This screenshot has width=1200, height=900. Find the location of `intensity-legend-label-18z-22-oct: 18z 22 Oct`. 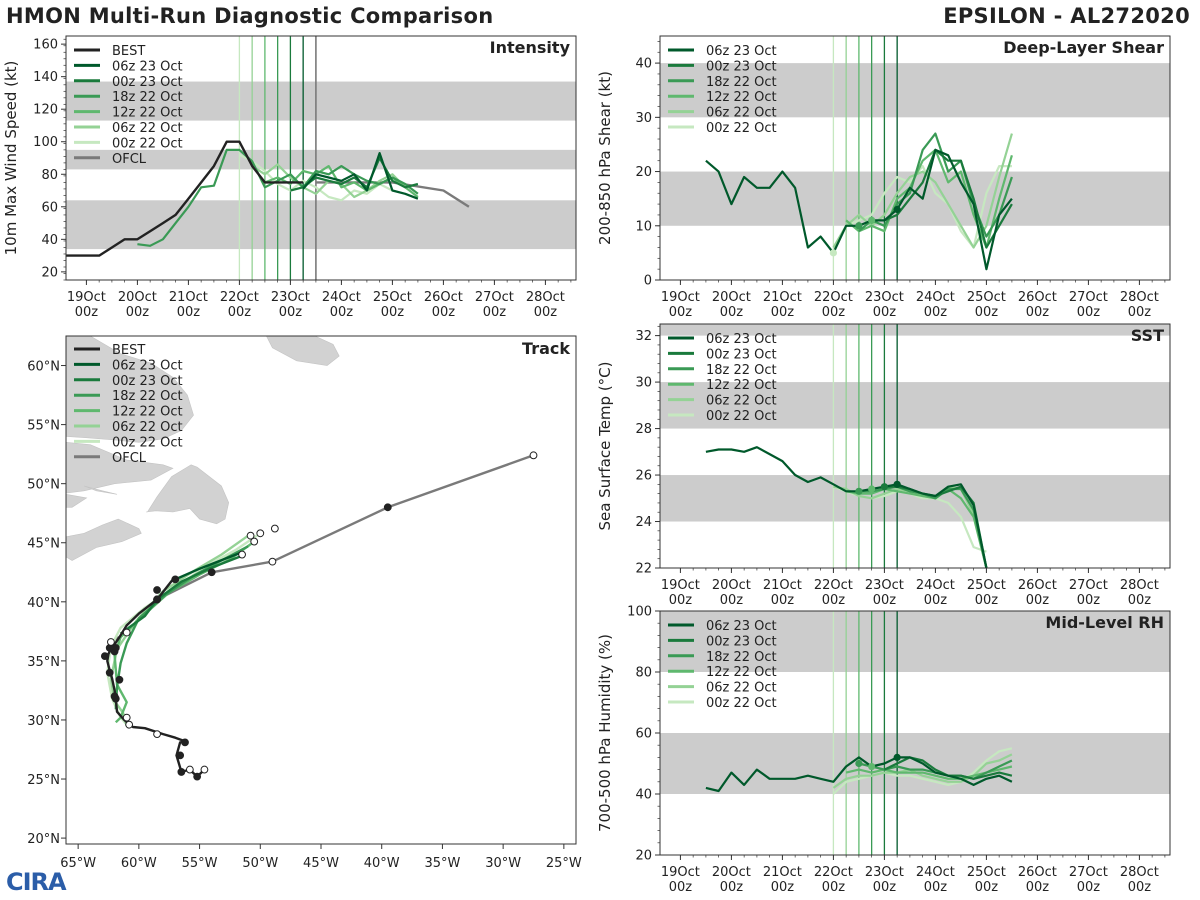

intensity-legend-label-18z-22-oct: 18z 22 Oct is located at coordinates (147, 97).